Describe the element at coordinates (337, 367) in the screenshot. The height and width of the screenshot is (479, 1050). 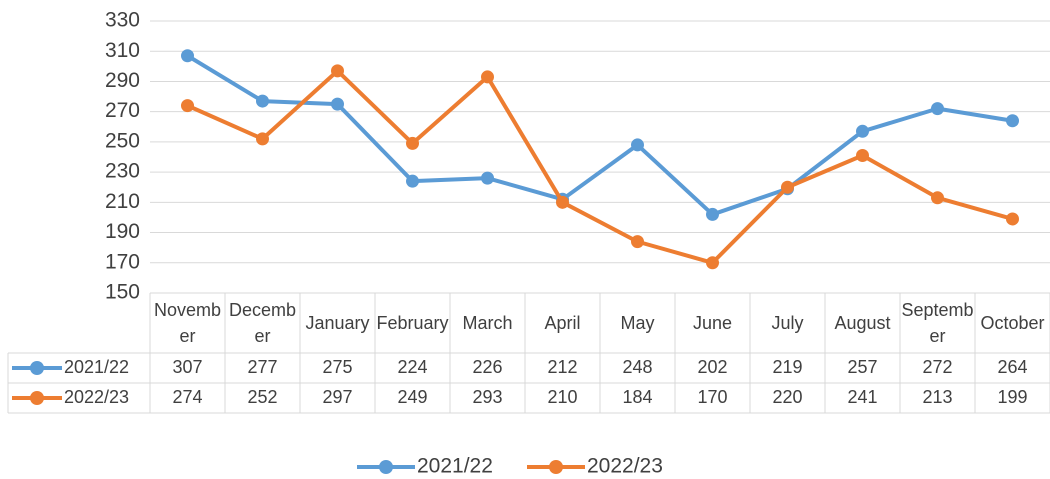
I see `table-value: 275` at that location.